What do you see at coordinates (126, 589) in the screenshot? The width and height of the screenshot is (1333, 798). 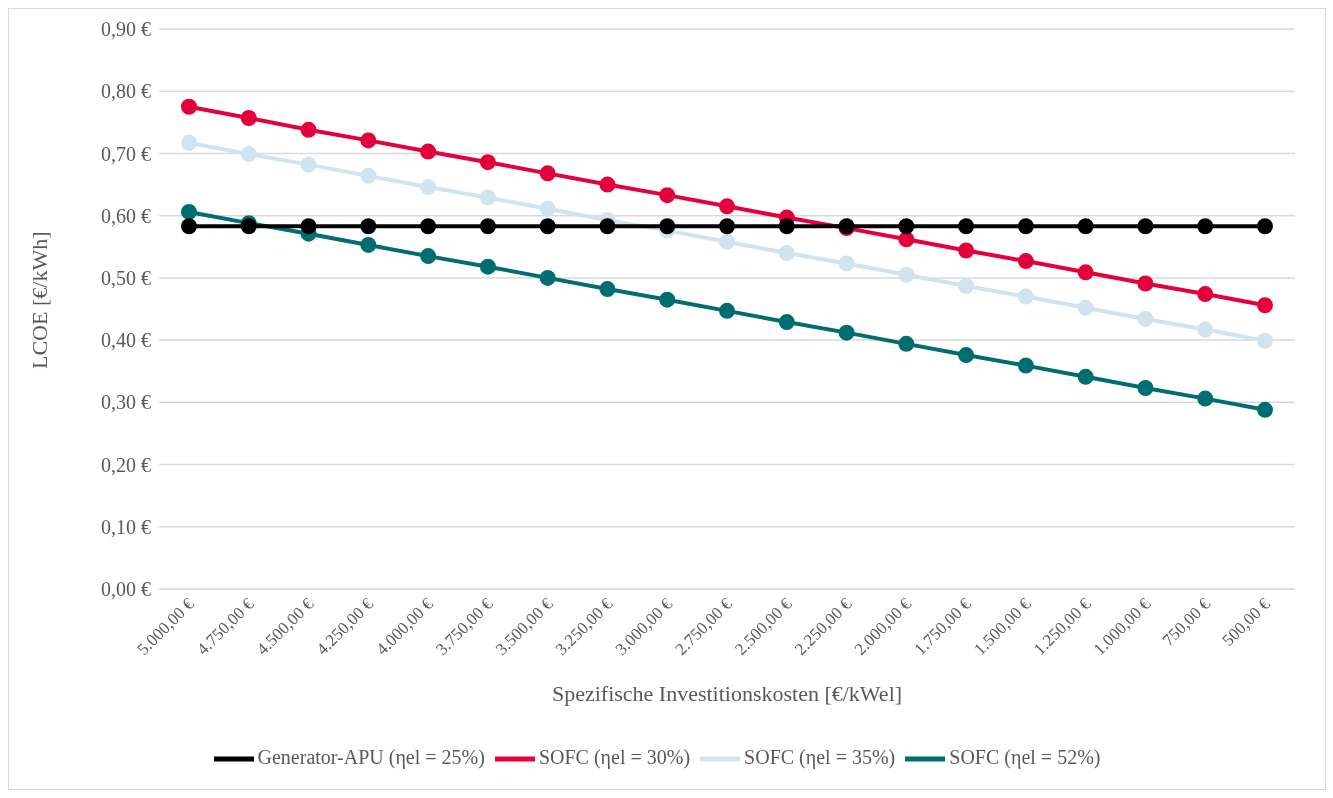 I see `y-tick-label: 0,00 €` at bounding box center [126, 589].